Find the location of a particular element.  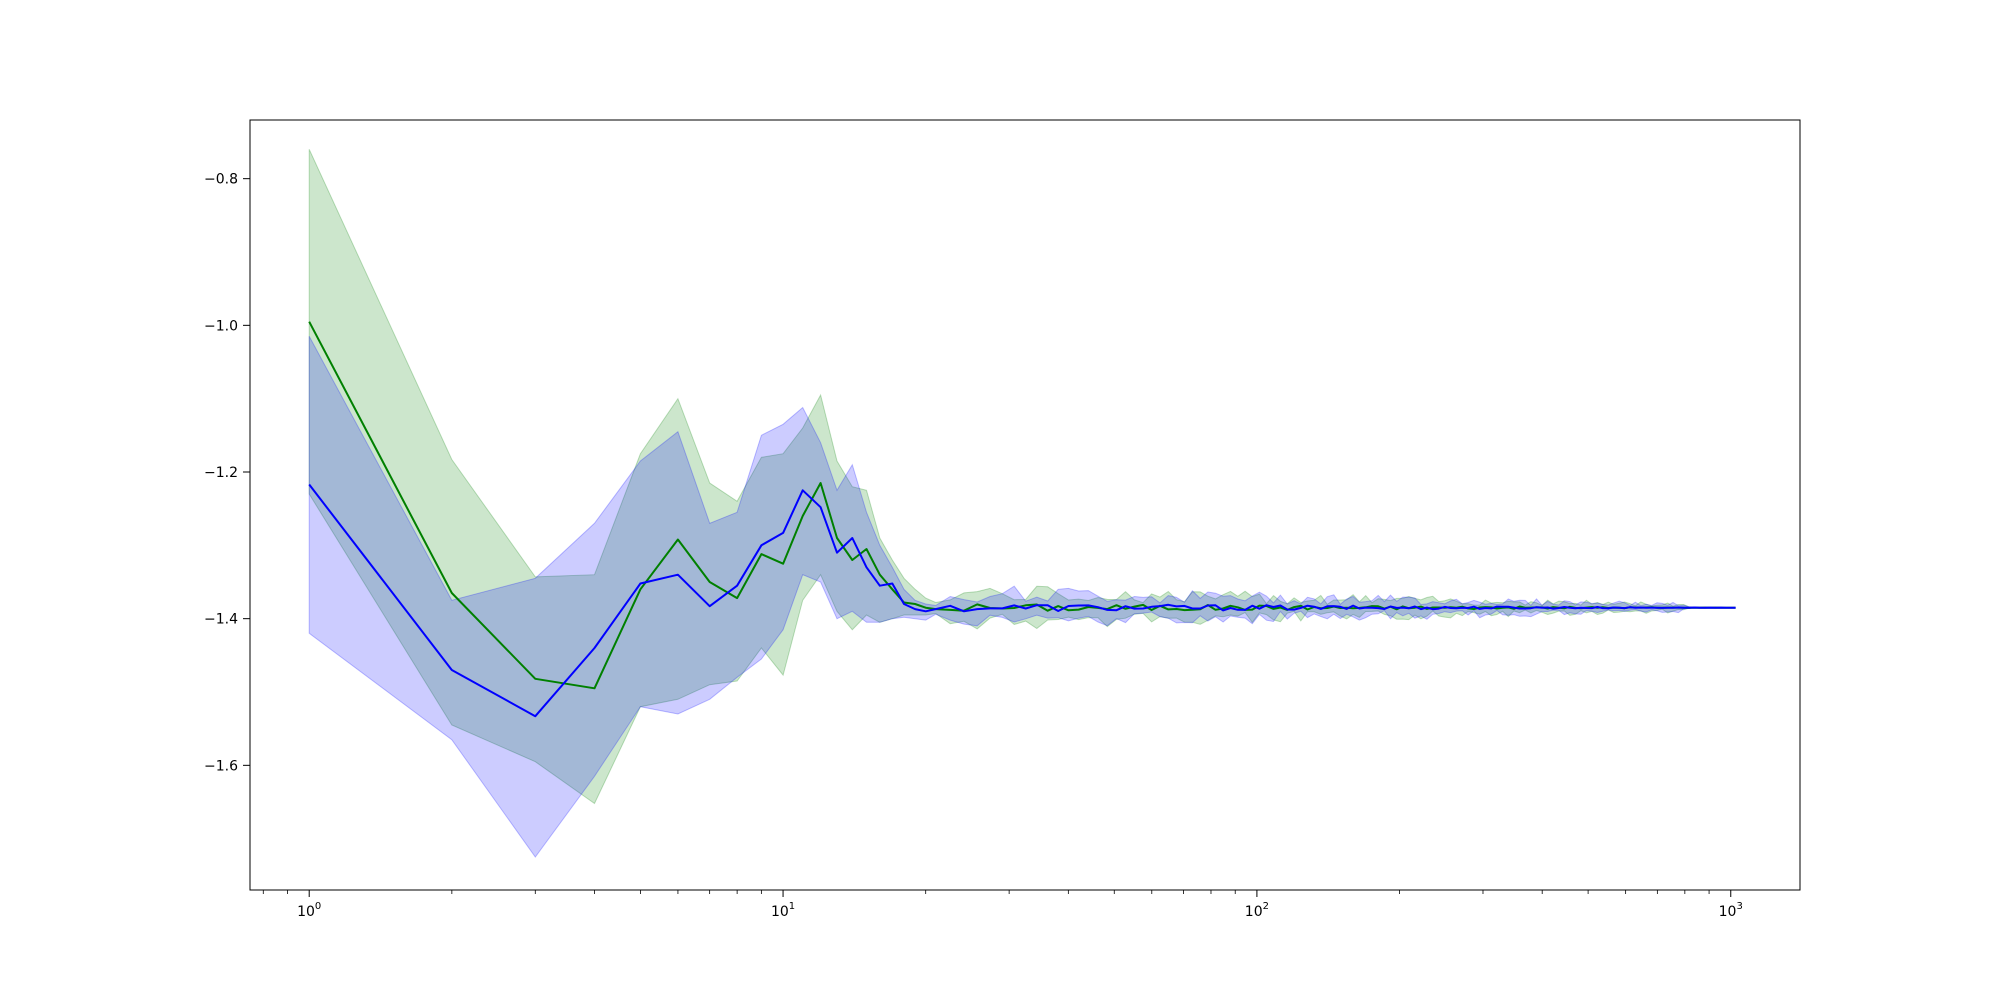

y-tick-label: −1.0 is located at coordinates (221, 326).